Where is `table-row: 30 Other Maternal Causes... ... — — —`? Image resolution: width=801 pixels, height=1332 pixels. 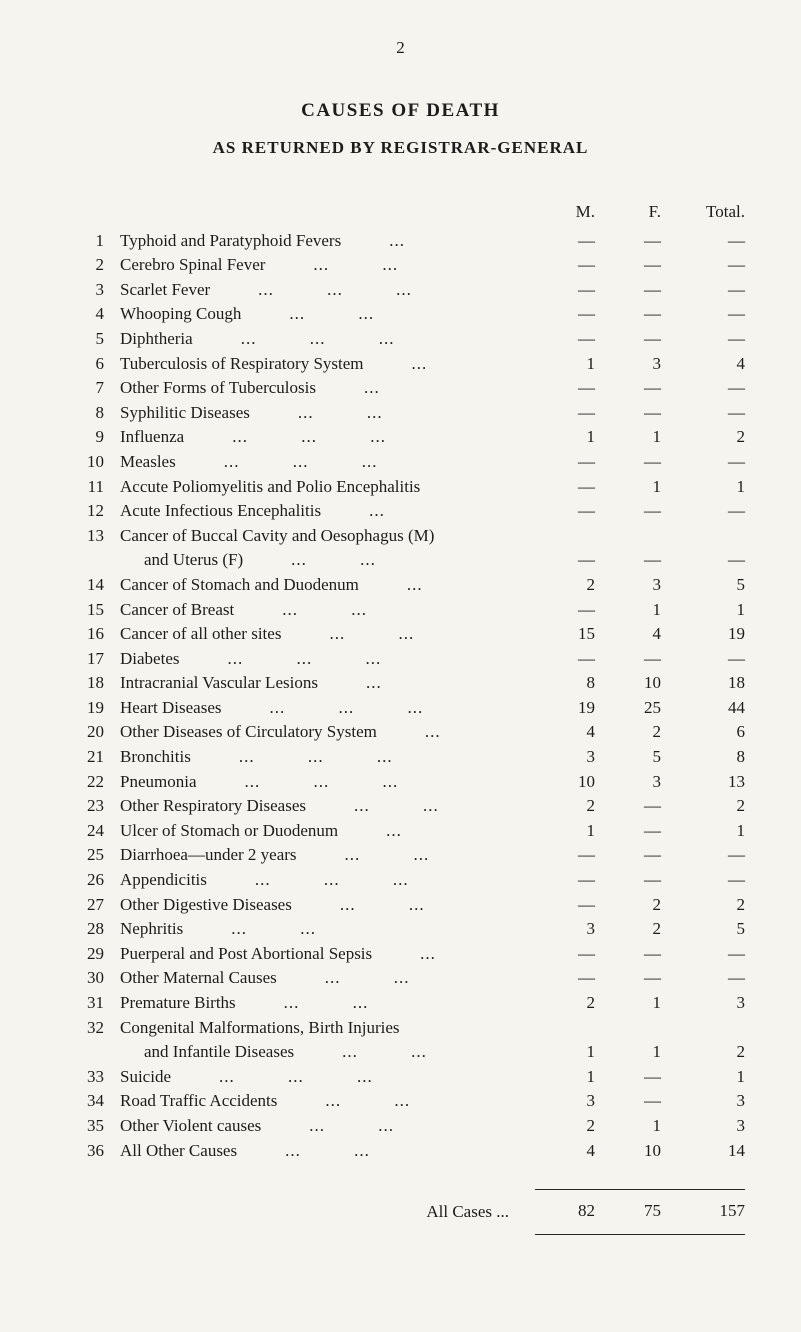
table-row: 30 Other Maternal Causes... ... — — — is located at coordinates (411, 978).